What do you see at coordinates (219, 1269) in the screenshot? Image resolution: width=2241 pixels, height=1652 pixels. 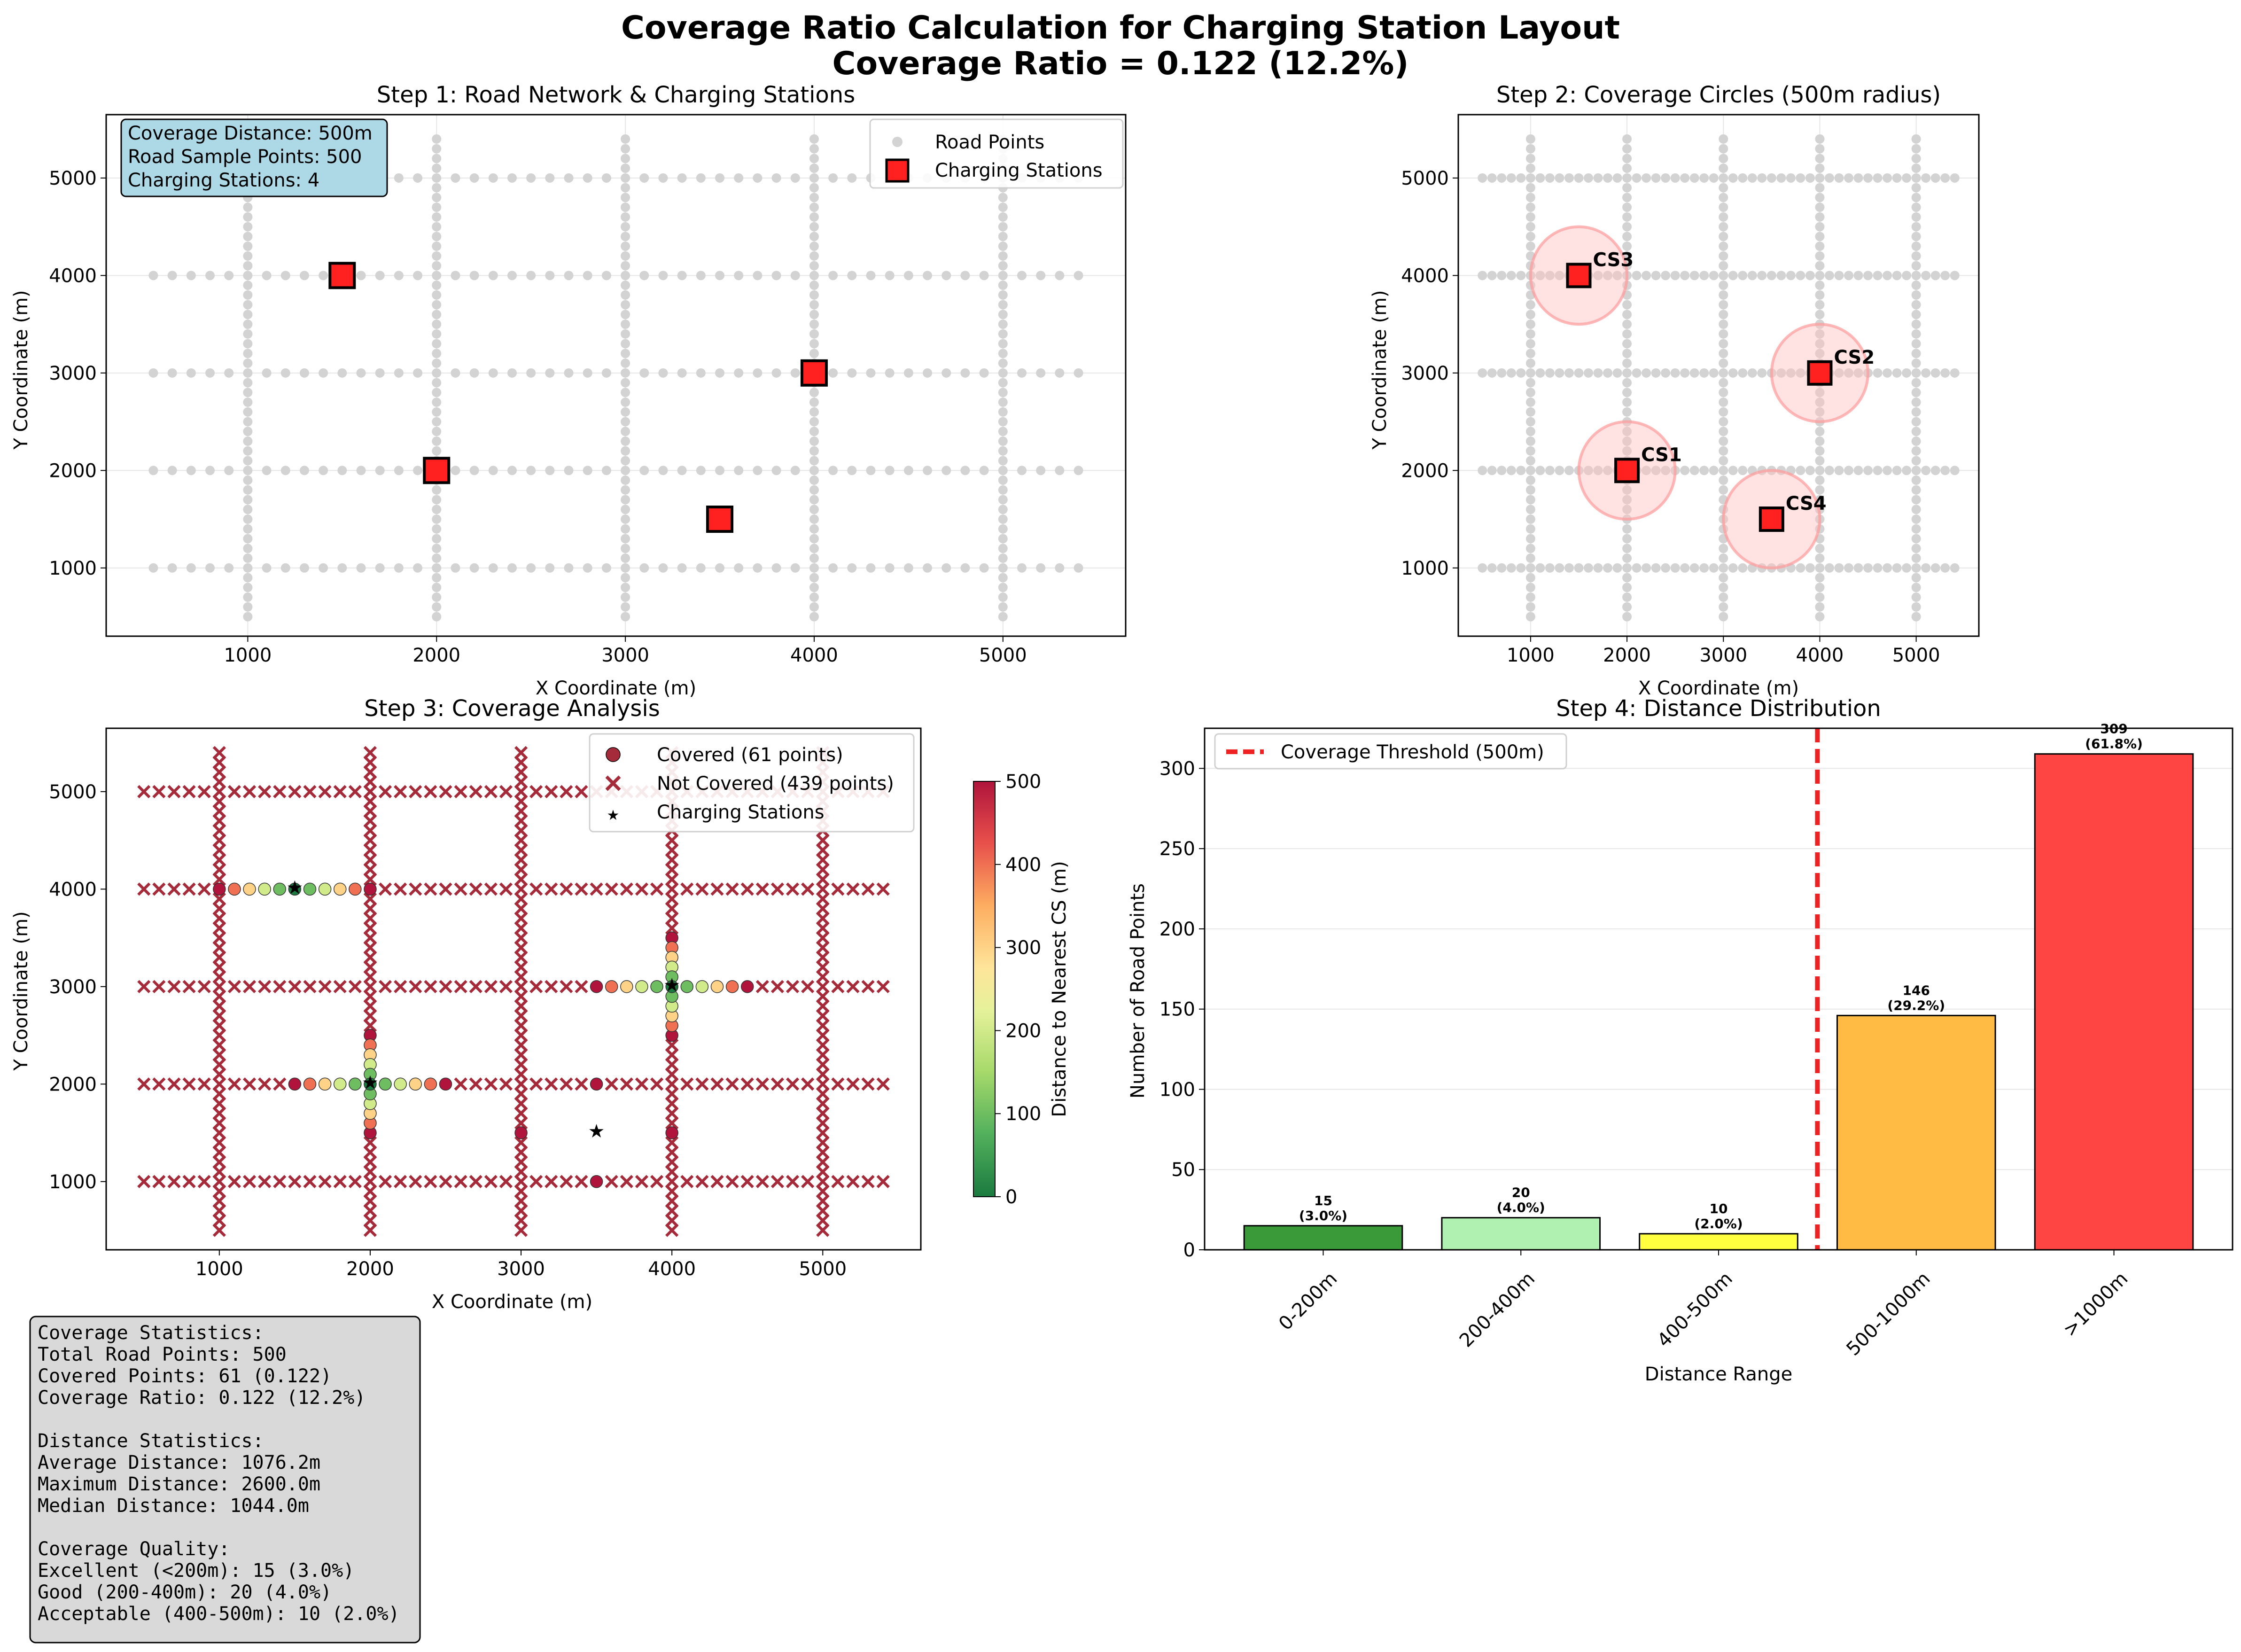 I see `panel3-xtick-label: 1000` at bounding box center [219, 1269].